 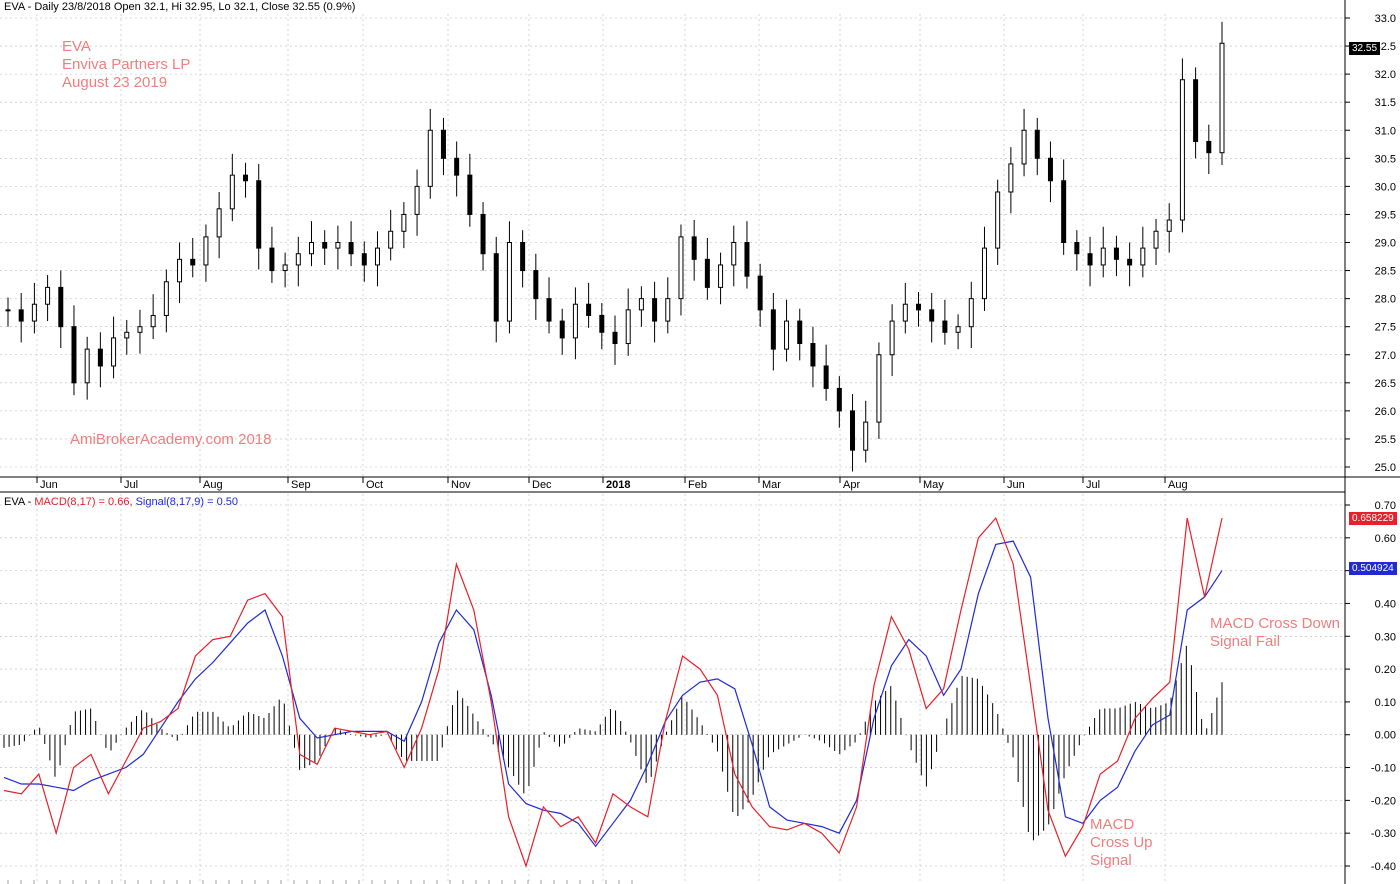 I want to click on macd-y-tick-label: -0.10, so click(x=1383, y=769).